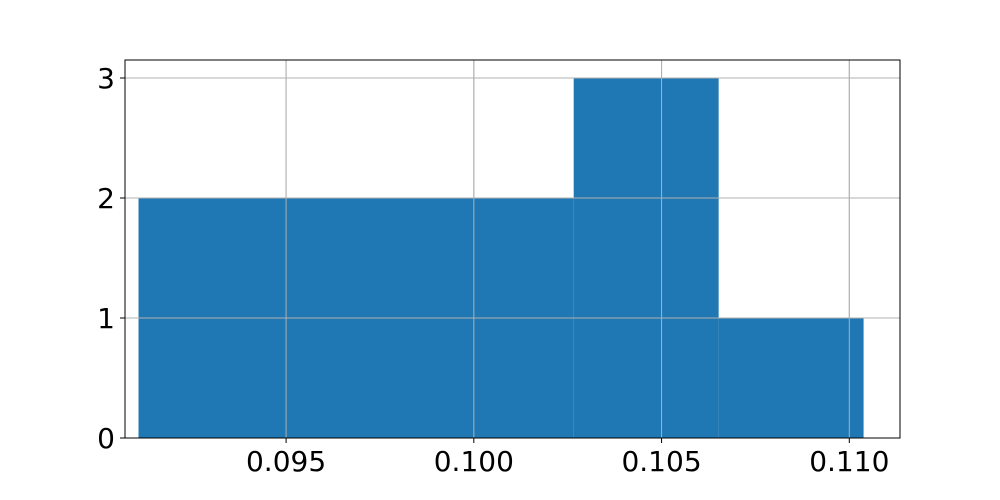 The height and width of the screenshot is (500, 1000). I want to click on y-tick-label: 3, so click(106, 78).